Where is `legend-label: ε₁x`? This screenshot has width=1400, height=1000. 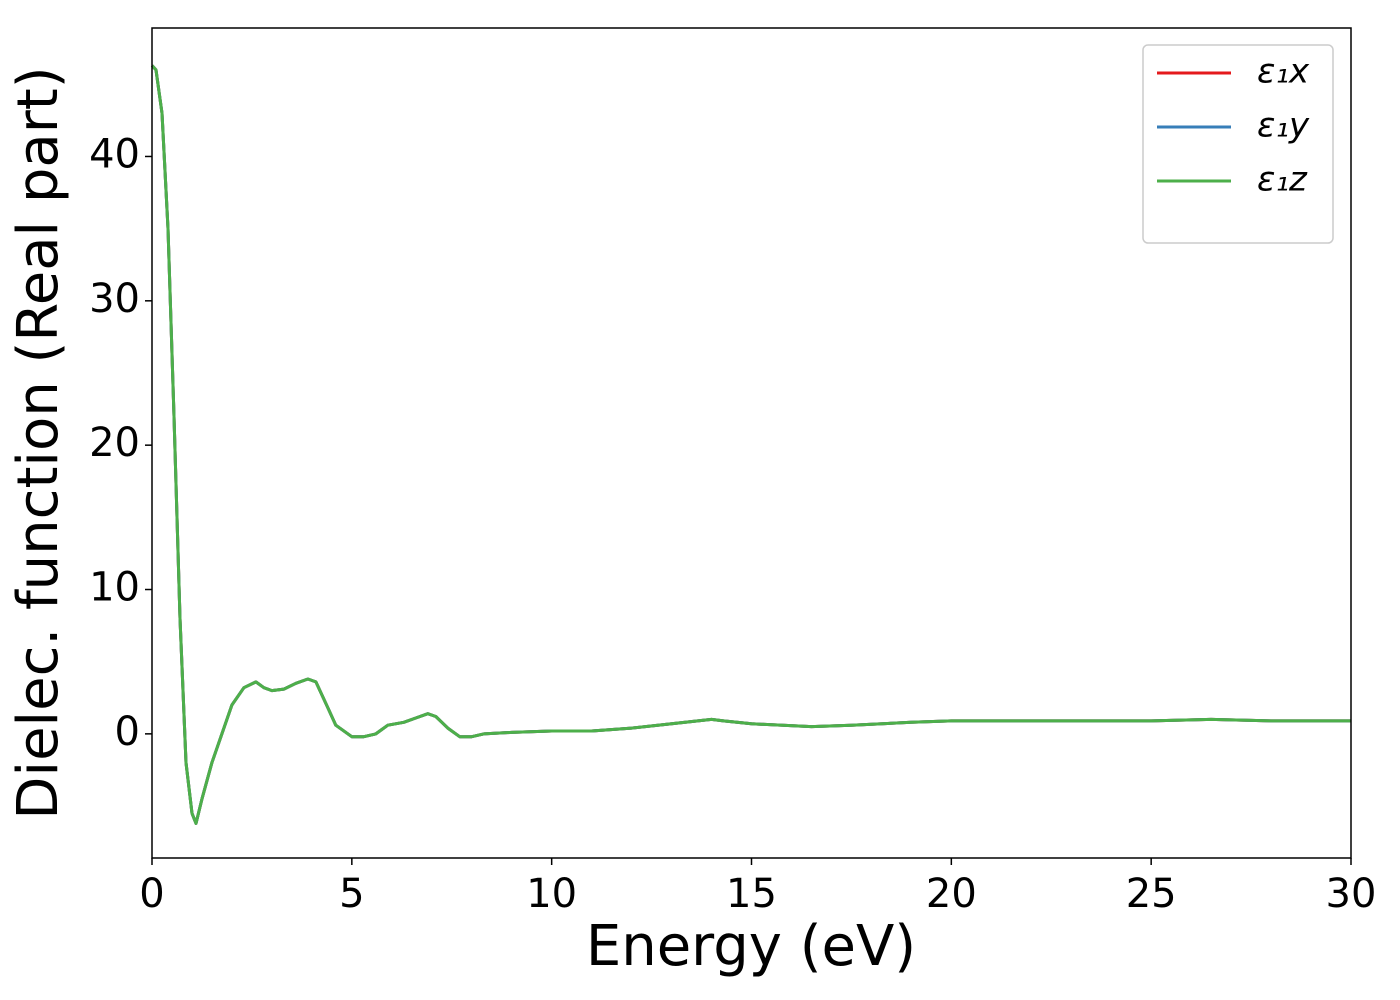
legend-label: ε₁x is located at coordinates (1283, 72).